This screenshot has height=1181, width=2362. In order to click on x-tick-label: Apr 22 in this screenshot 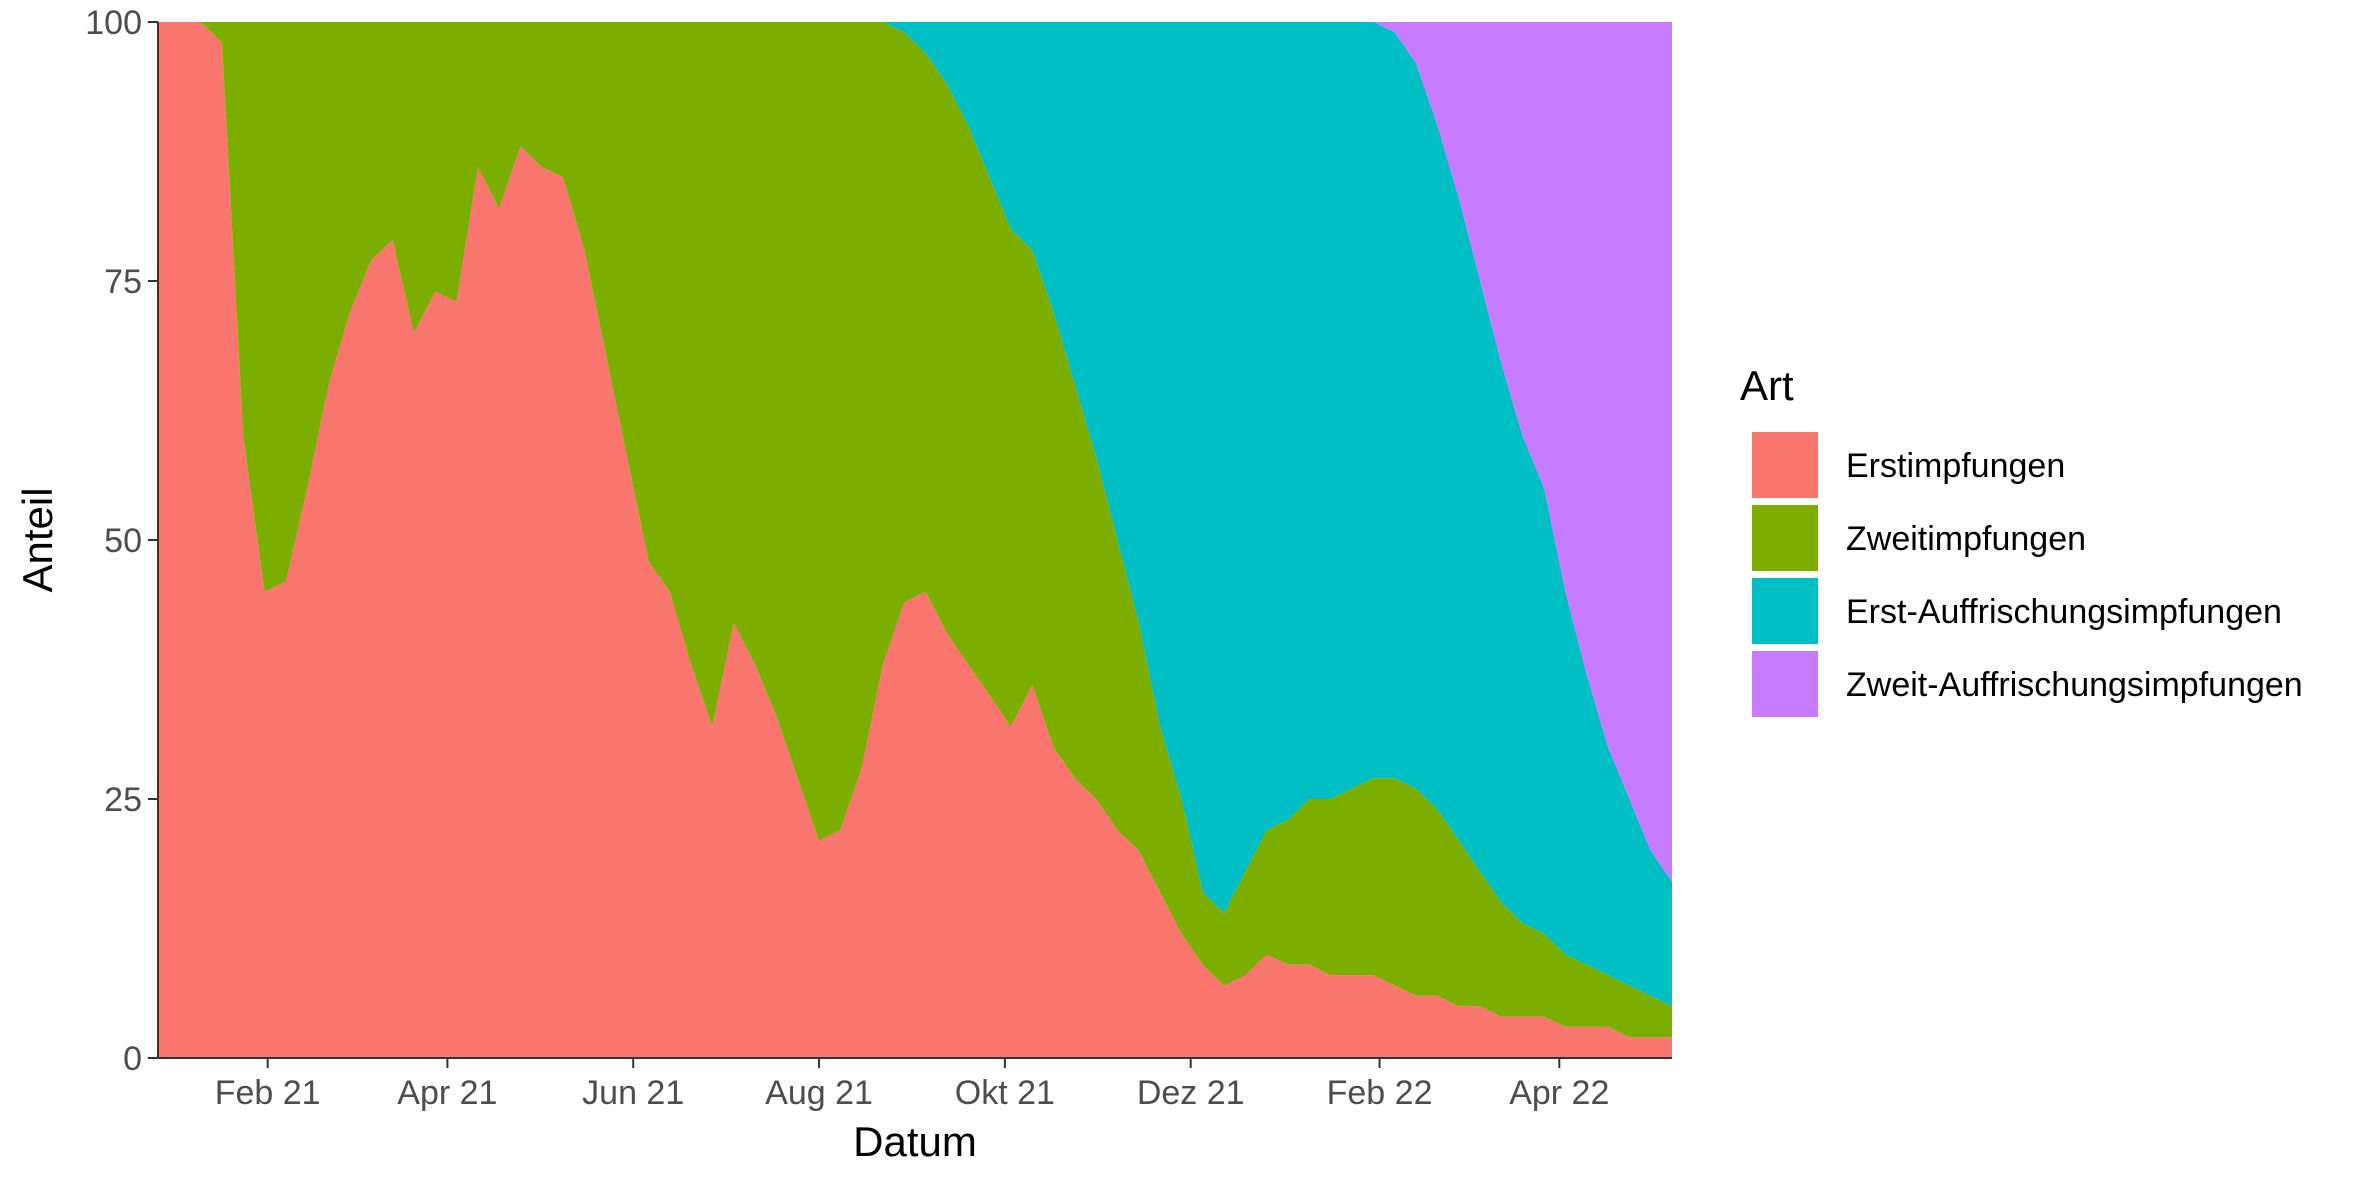, I will do `click(1559, 1093)`.